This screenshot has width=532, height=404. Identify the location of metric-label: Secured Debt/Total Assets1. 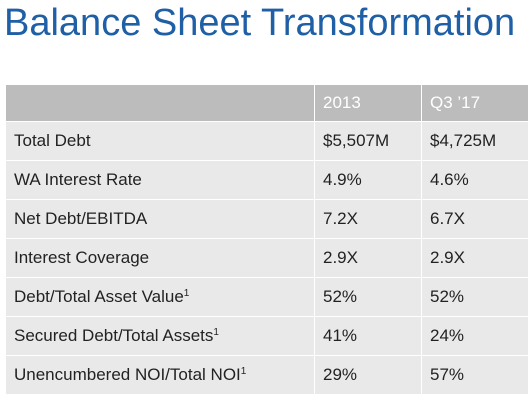
(160, 336).